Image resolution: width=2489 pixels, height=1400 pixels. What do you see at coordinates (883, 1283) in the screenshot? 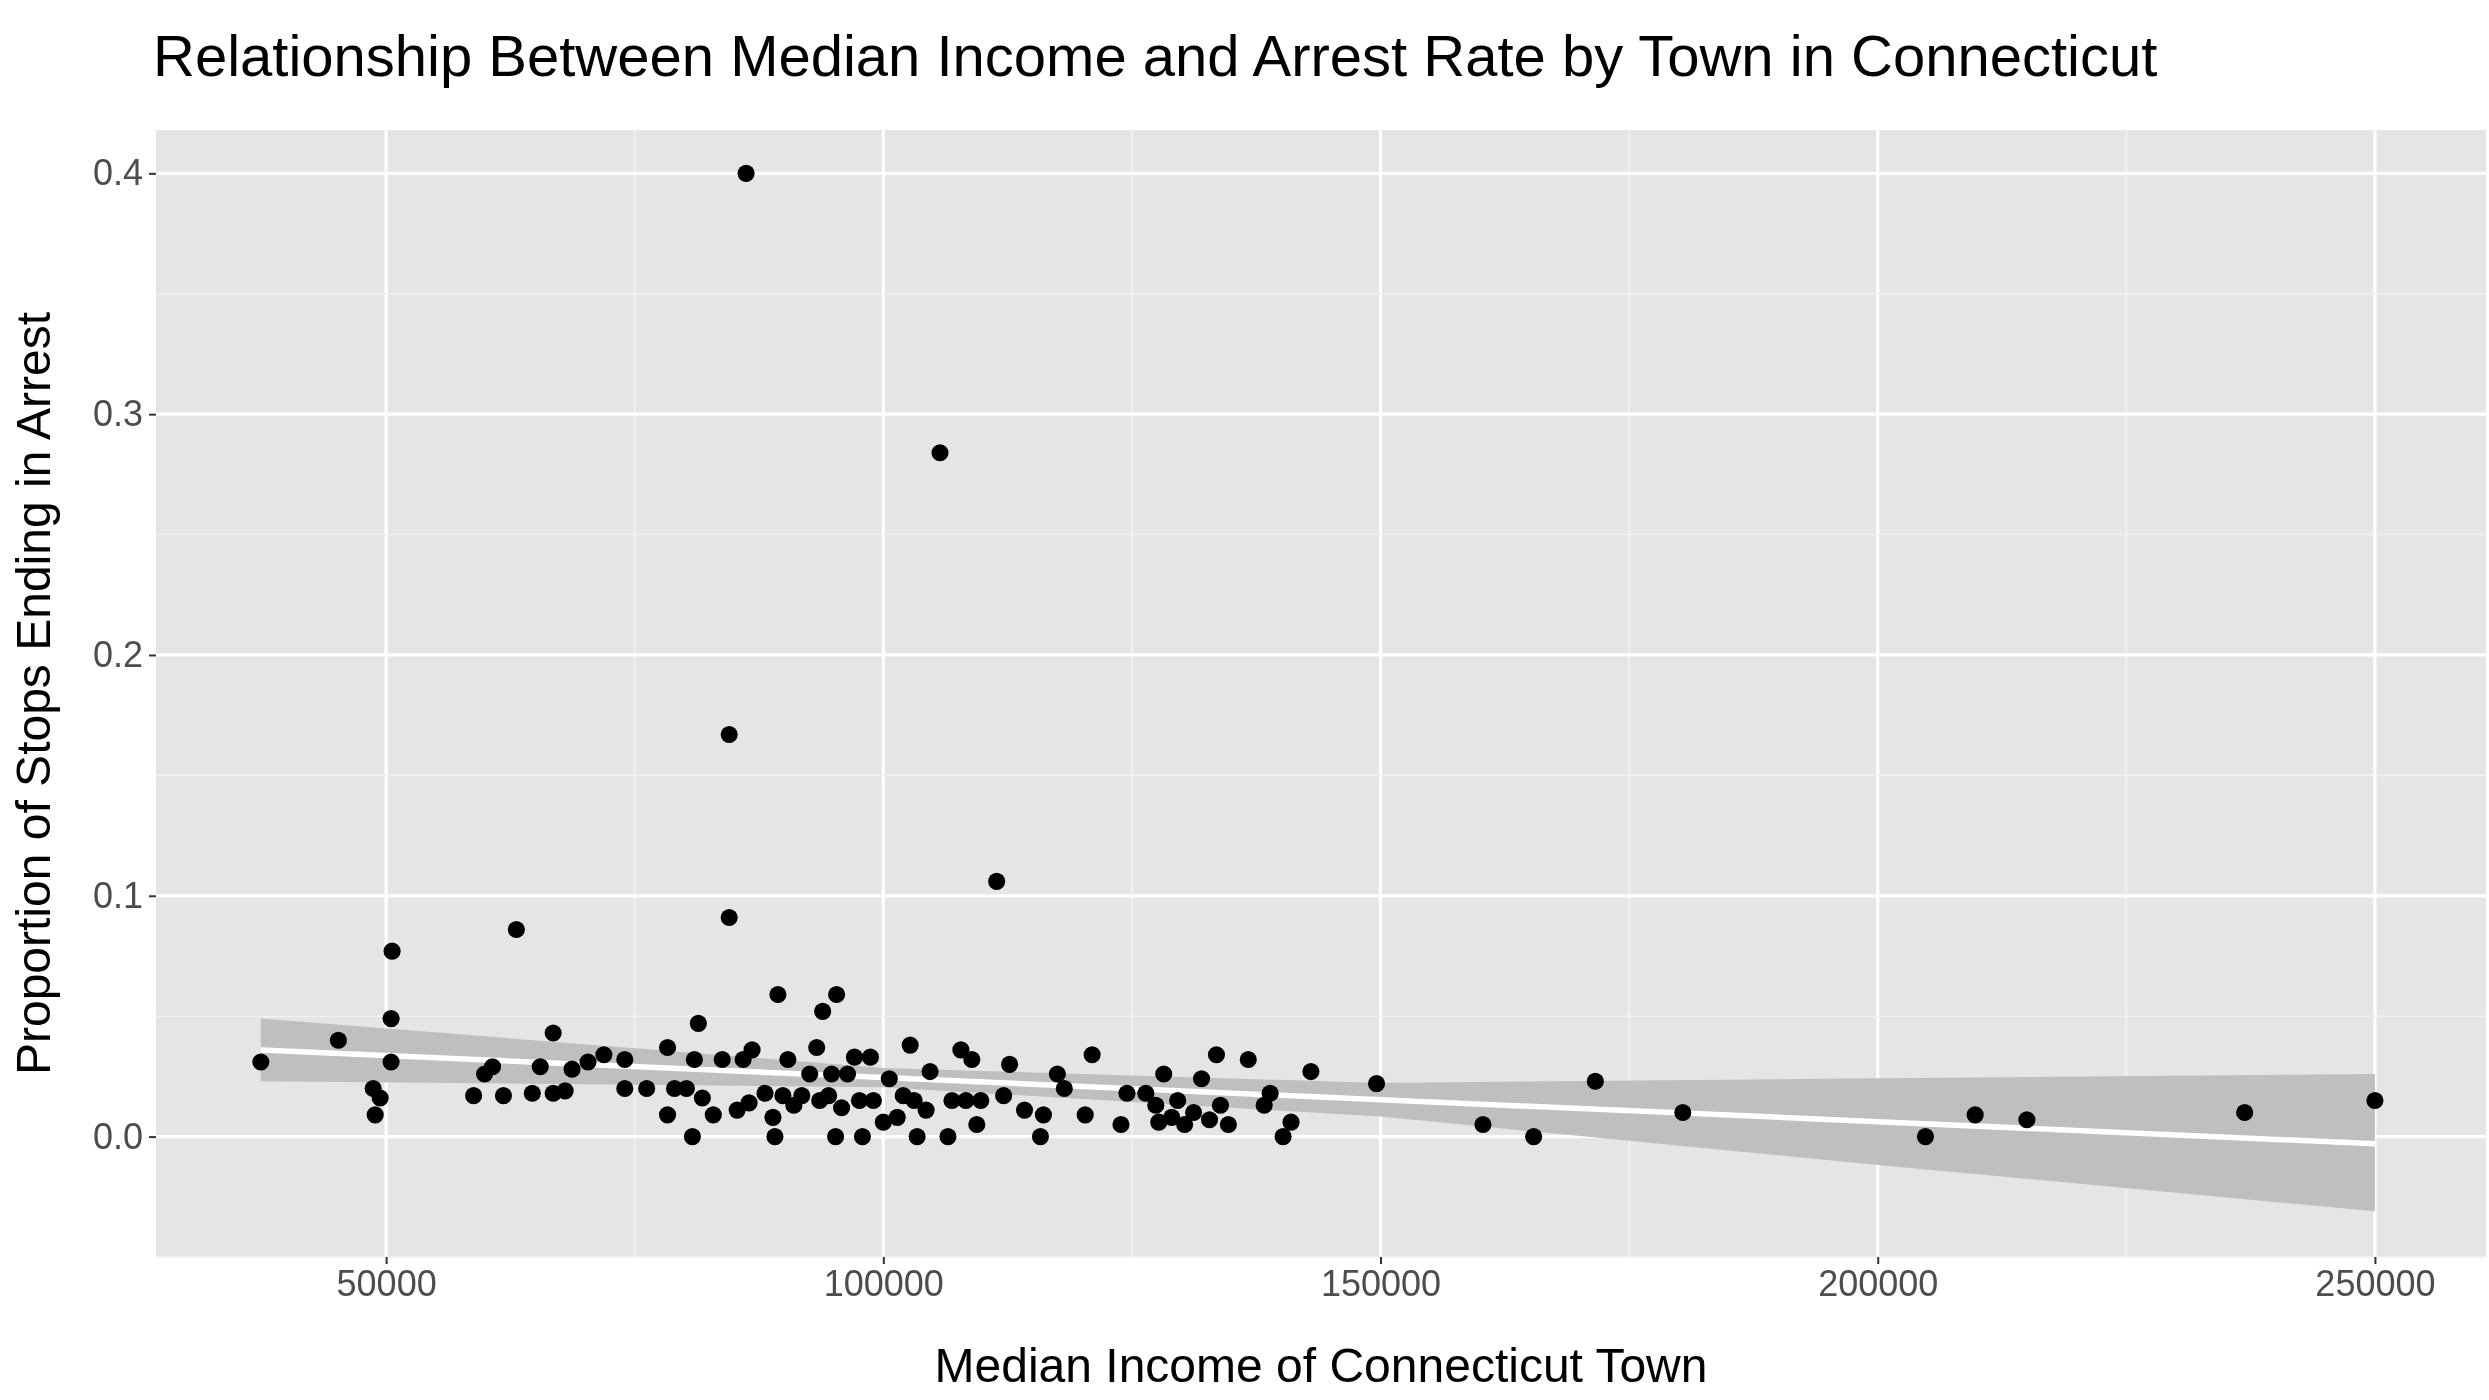
I see `x-tick-label: 100000` at bounding box center [883, 1283].